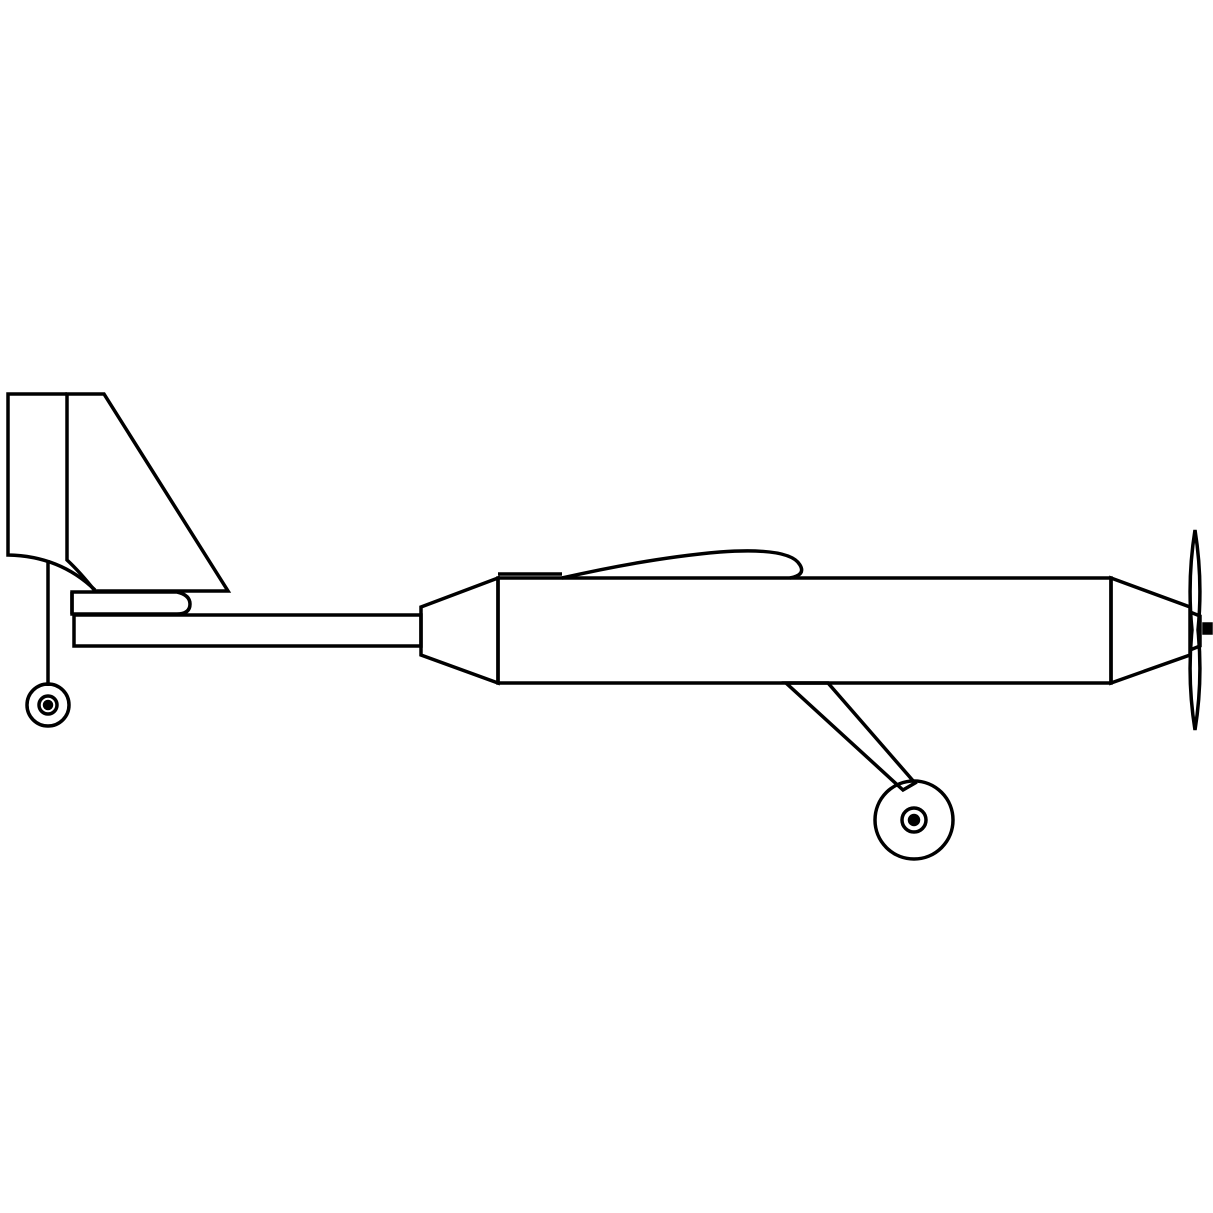 This screenshot has width=1213, height=1213. I want to click on propeller, so click(1195, 630).